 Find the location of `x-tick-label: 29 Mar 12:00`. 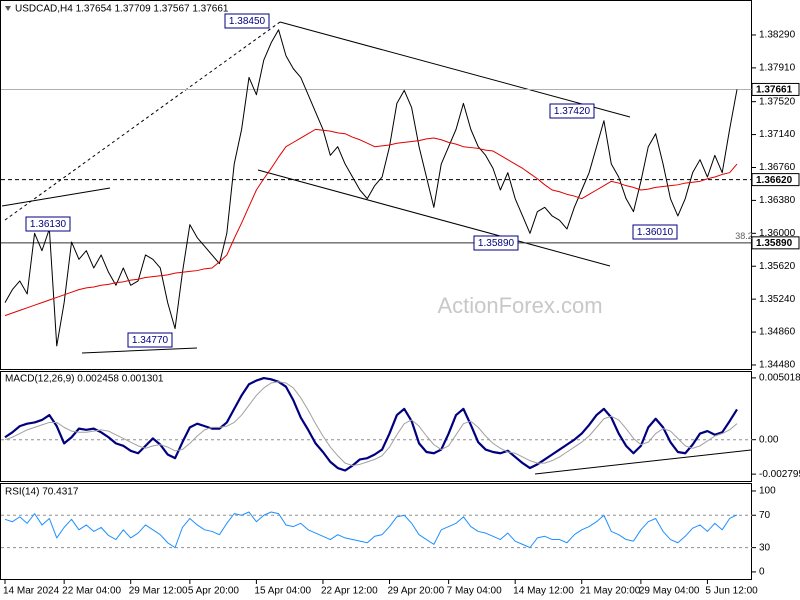

x-tick-label: 29 Mar 12:00 is located at coordinates (158, 591).